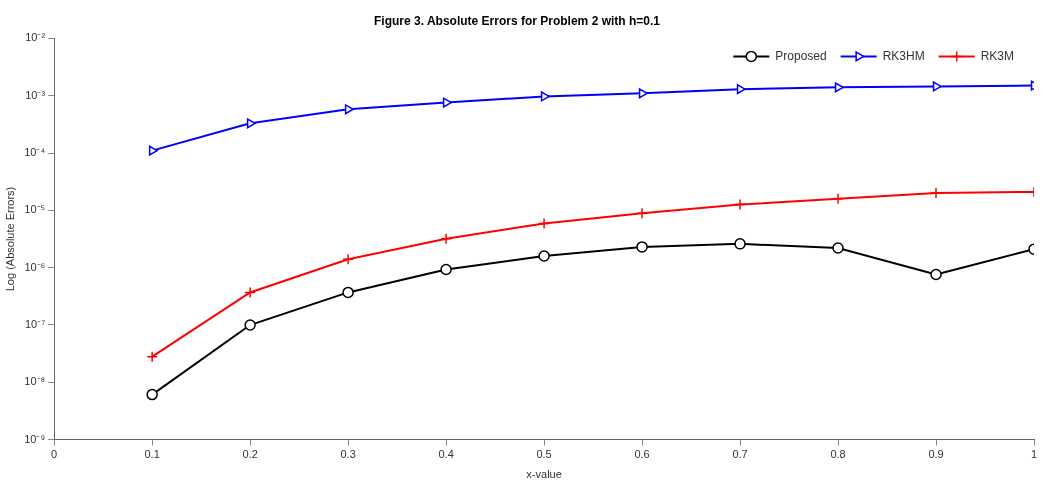 The image size is (1064, 486). What do you see at coordinates (903, 55) in the screenshot?
I see `legend-label: RK3HM` at bounding box center [903, 55].